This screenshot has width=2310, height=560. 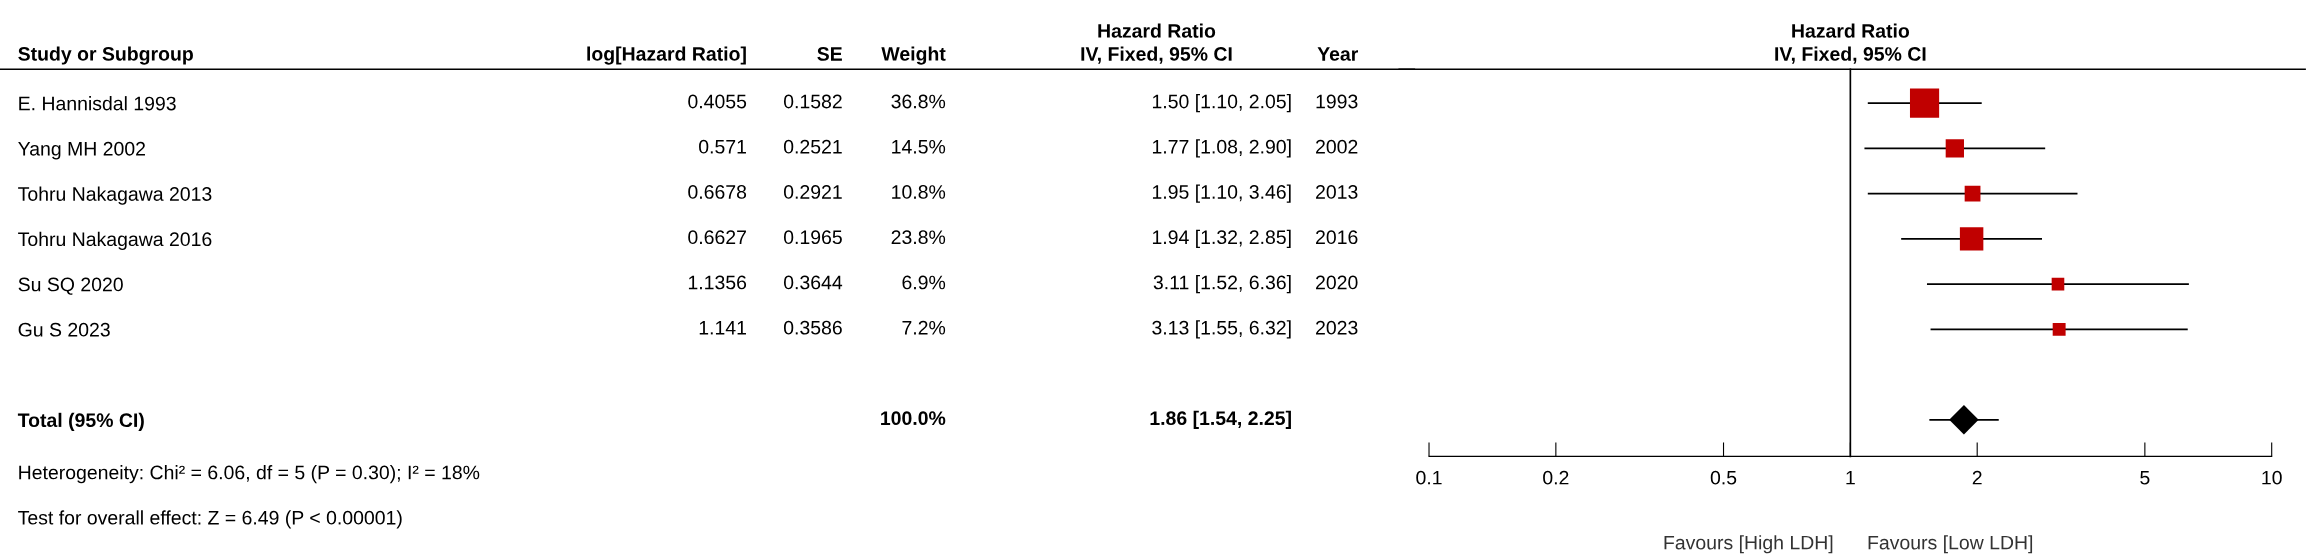 I want to click on text: 0.3586, so click(x=812, y=327).